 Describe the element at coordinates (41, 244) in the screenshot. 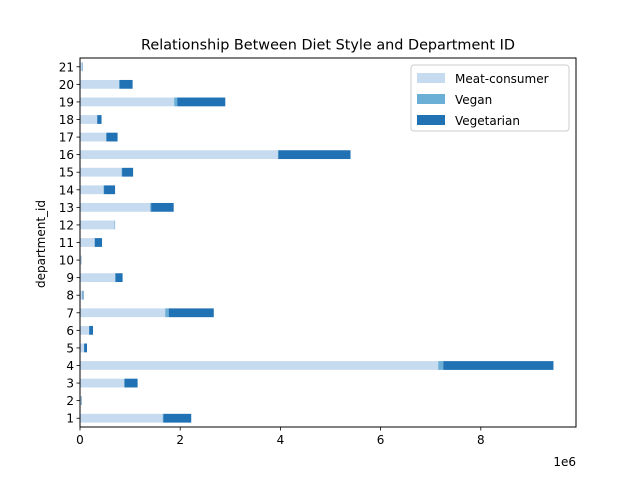

I see `y-axis-label: department_id` at that location.